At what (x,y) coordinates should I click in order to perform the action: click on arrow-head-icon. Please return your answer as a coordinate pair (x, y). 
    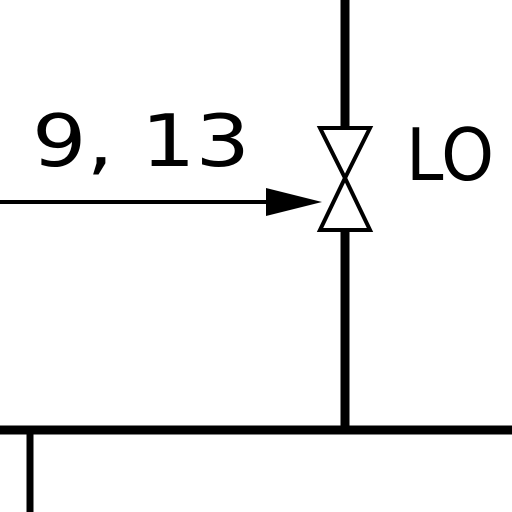
    Looking at the image, I should click on (294, 202).